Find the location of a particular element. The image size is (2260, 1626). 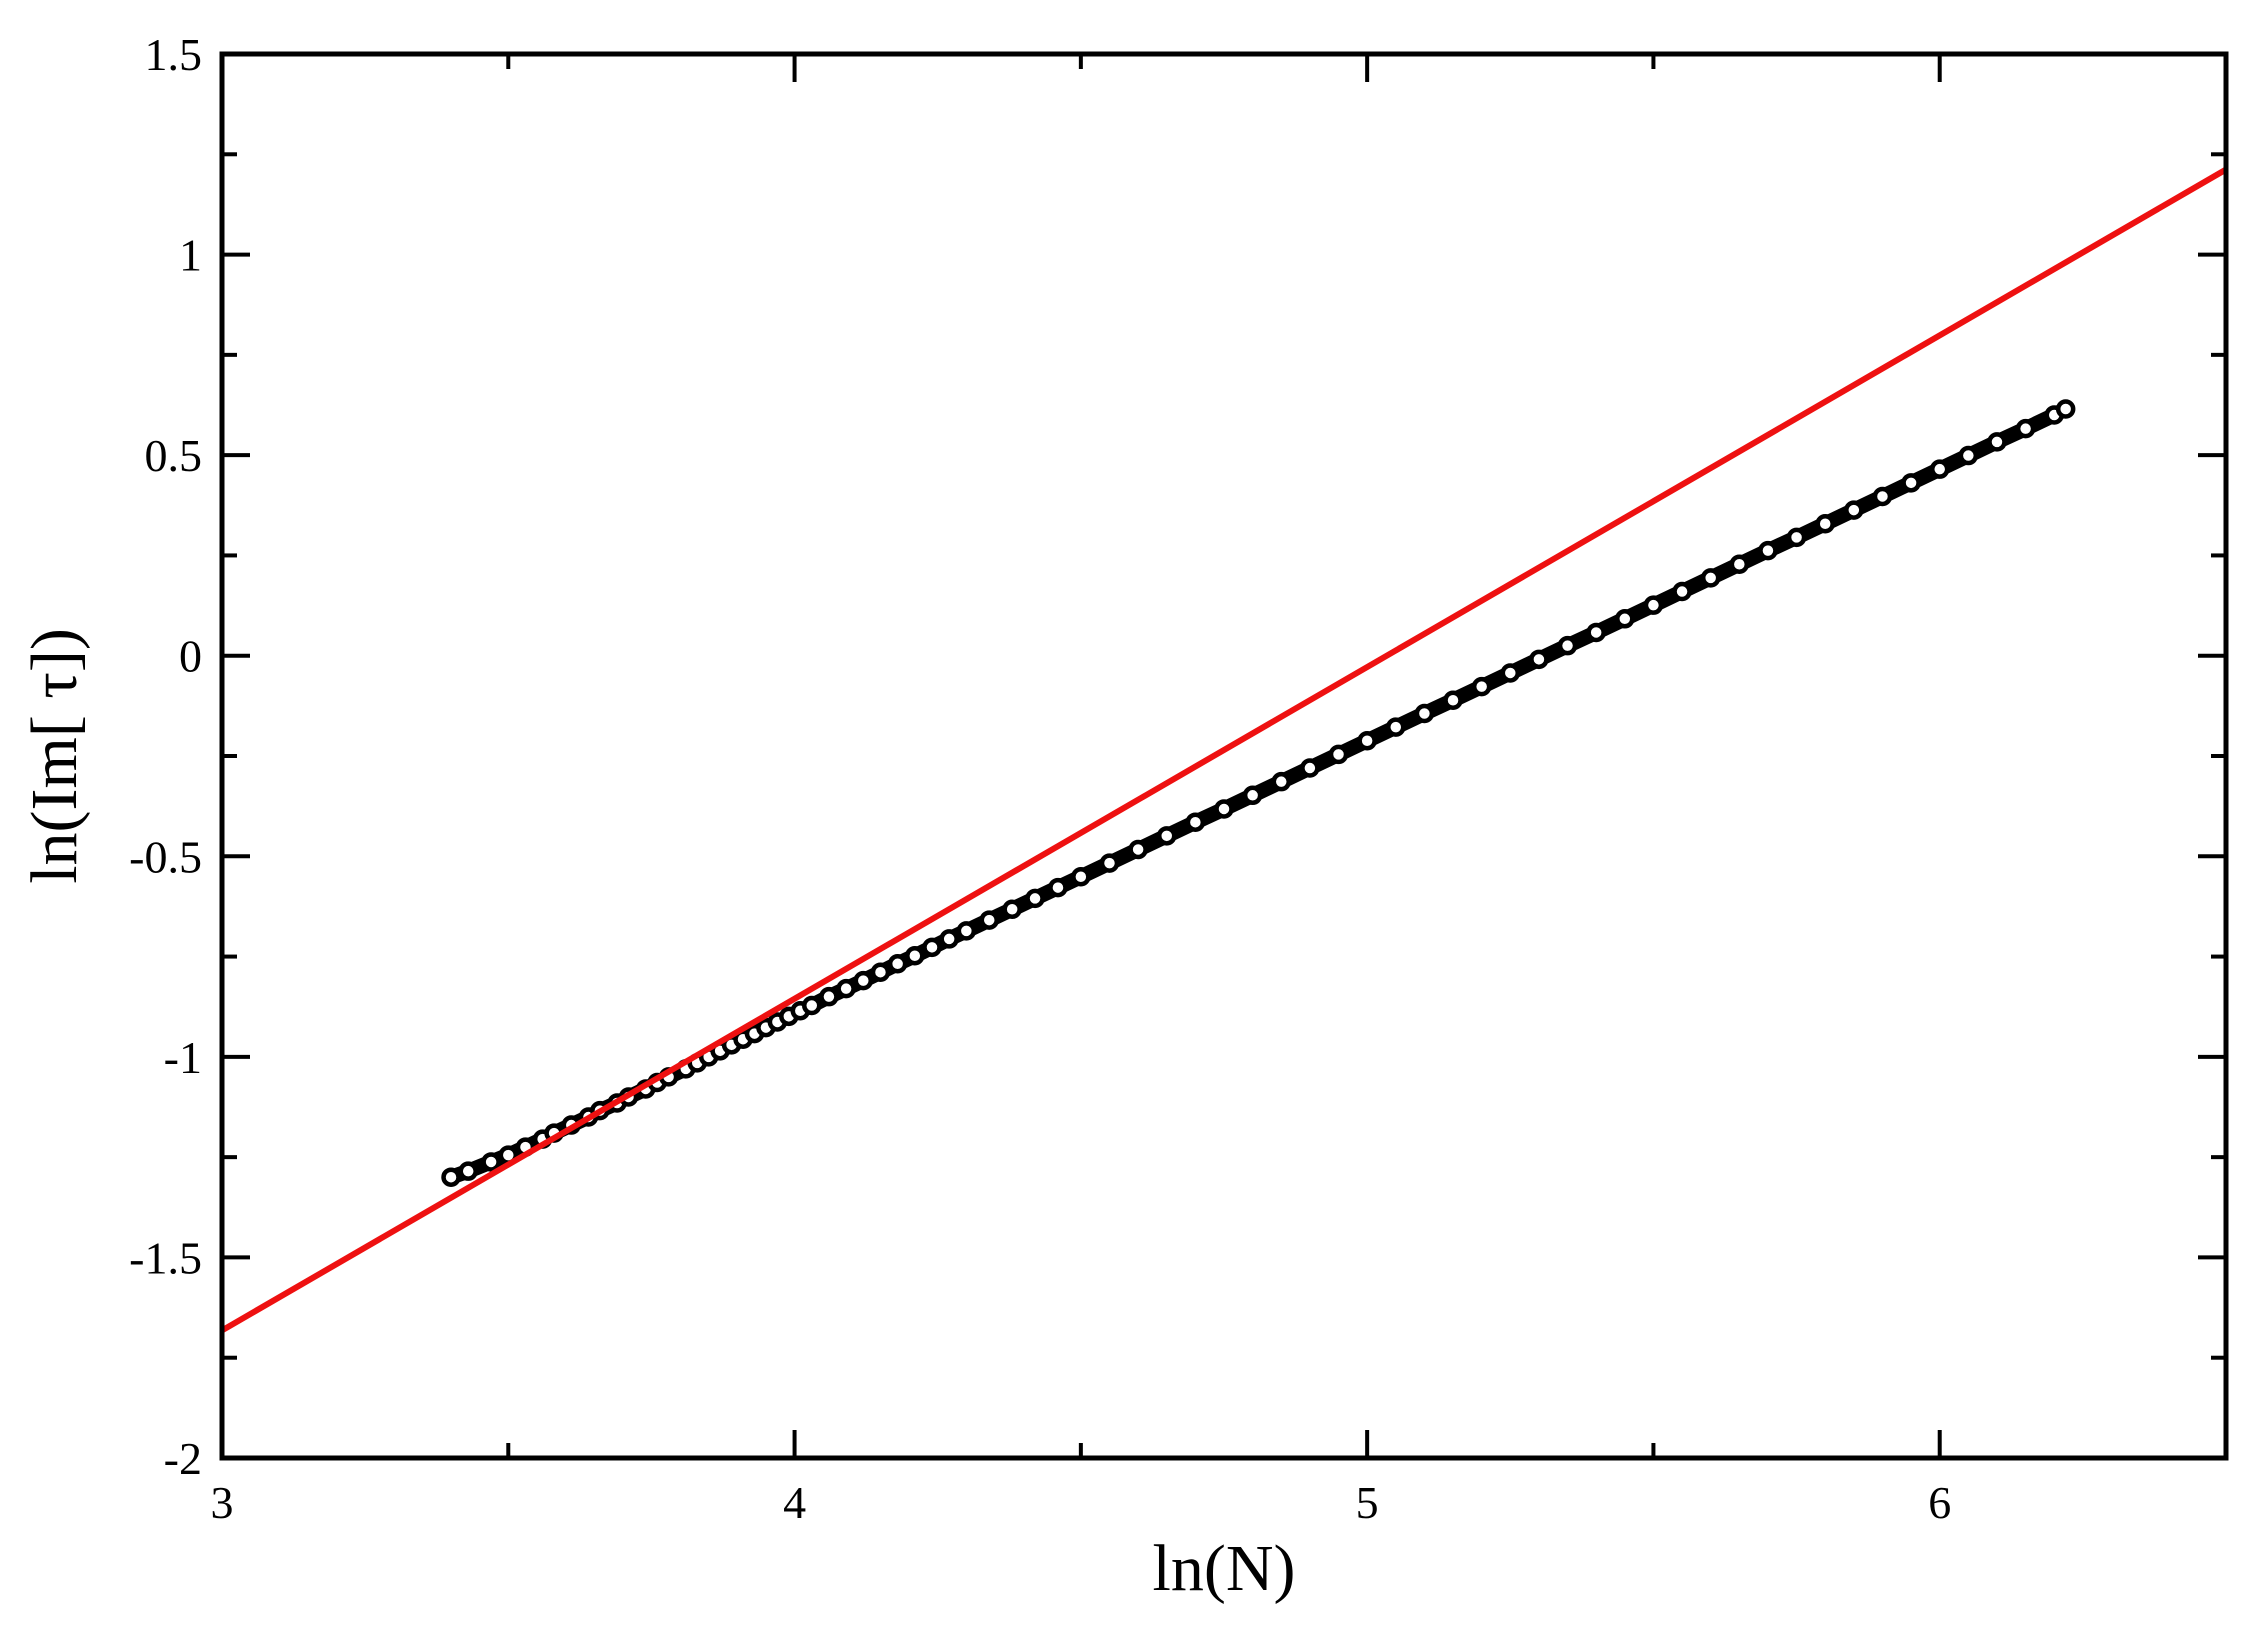

x-tick-label: 5 is located at coordinates (1367, 1502).